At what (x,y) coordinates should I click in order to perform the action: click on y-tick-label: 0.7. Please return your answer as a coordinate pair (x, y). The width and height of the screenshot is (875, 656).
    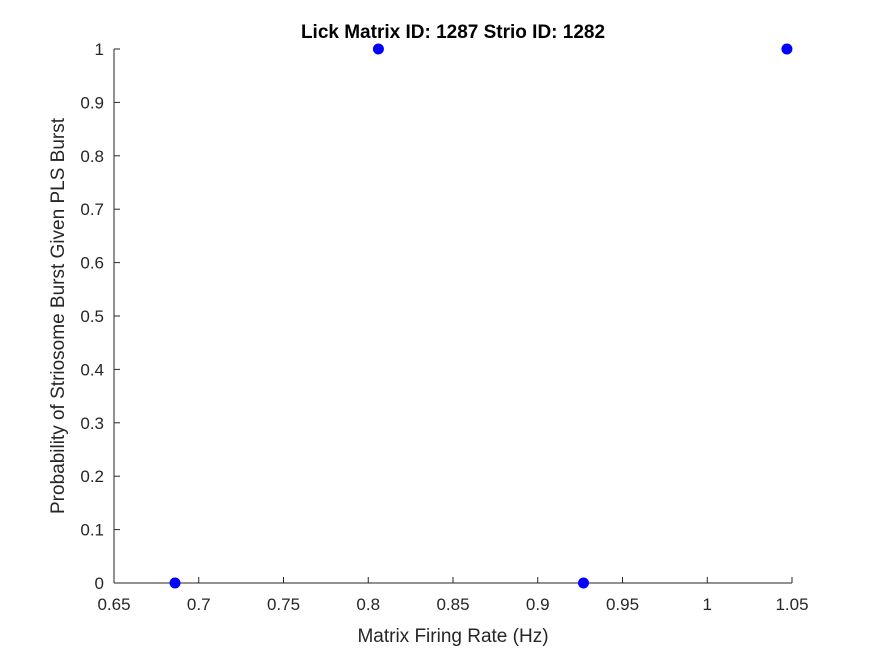
    Looking at the image, I should click on (92, 209).